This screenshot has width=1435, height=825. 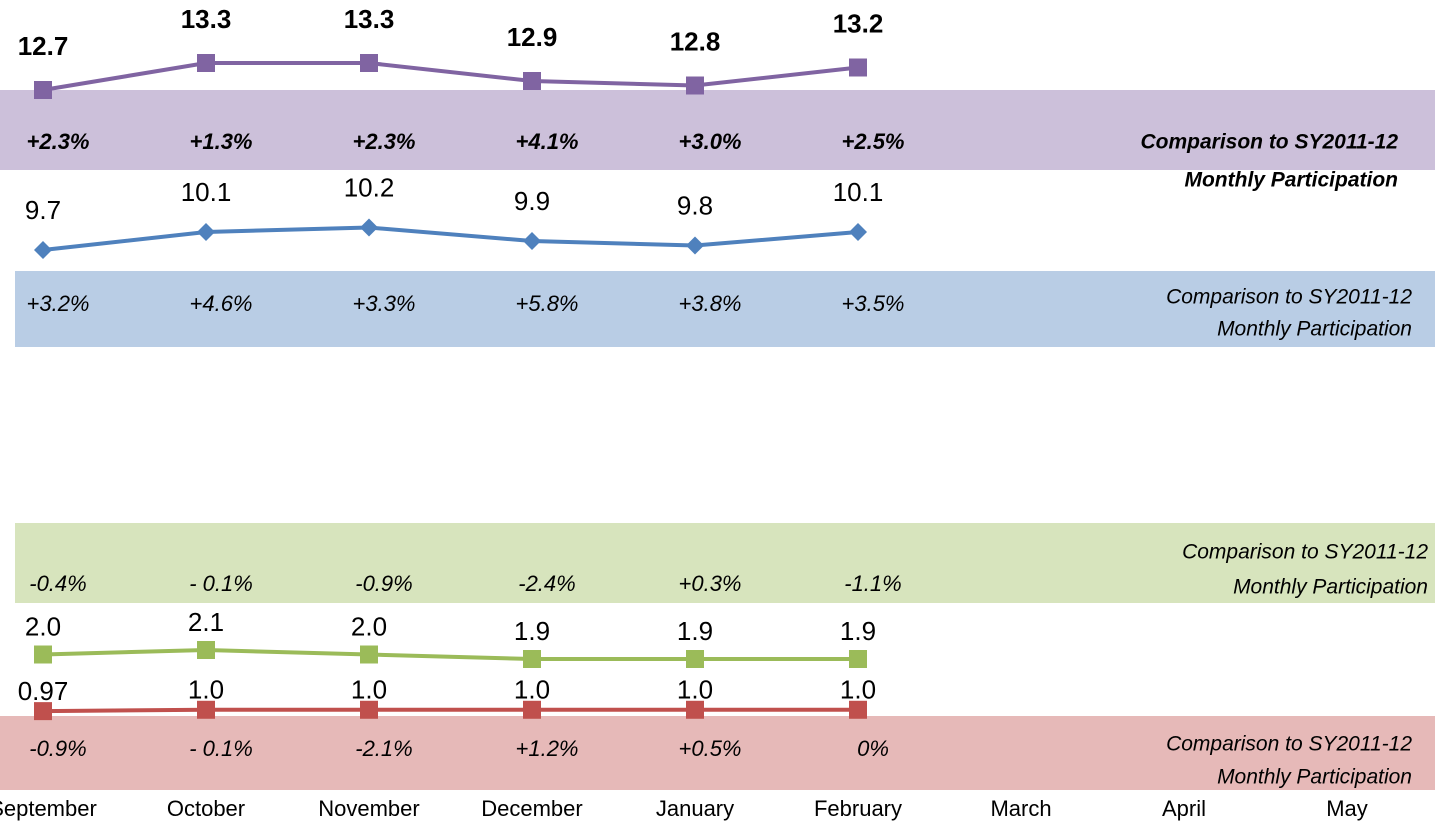 I want to click on data-label: 12.8, so click(x=695, y=41).